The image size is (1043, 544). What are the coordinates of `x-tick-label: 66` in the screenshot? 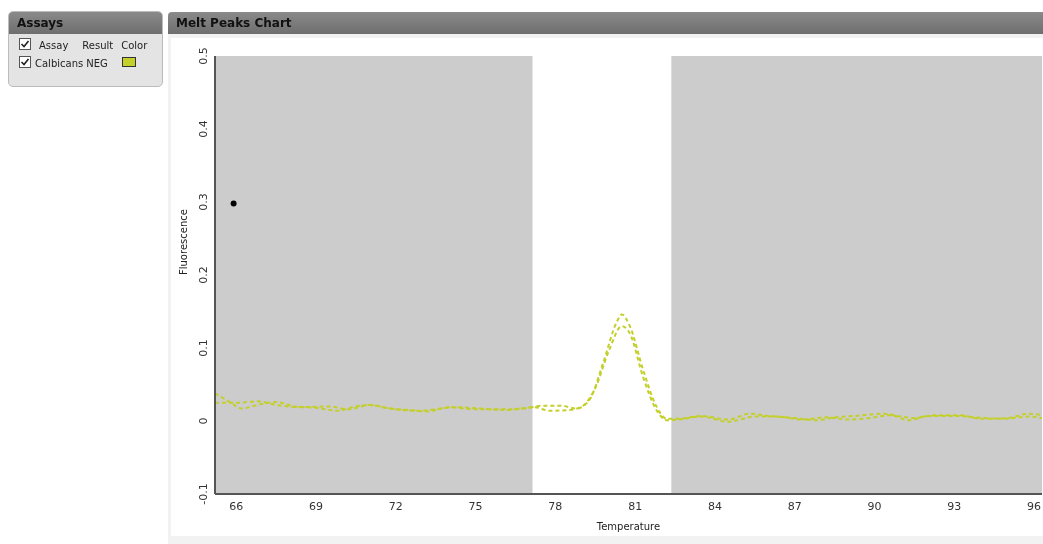 It's located at (236, 506).